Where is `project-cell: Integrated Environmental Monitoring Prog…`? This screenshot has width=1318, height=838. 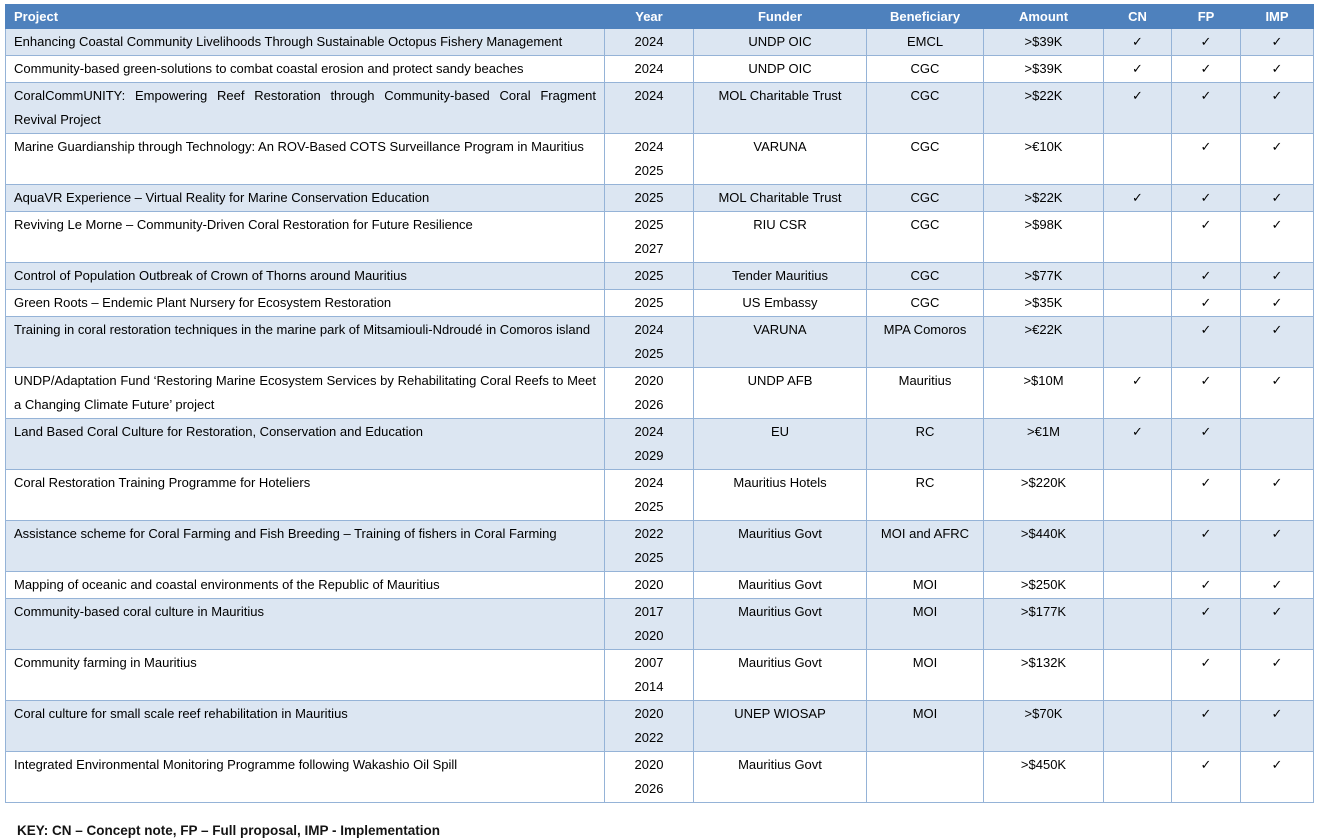 project-cell: Integrated Environmental Monitoring Prog… is located at coordinates (305, 777).